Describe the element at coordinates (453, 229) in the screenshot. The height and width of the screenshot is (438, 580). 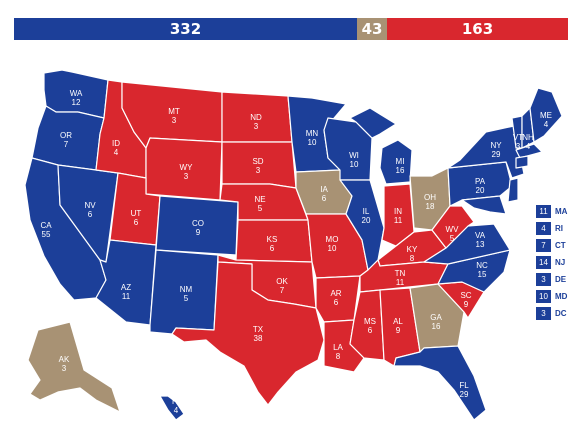
I see `state-label-wv: WV` at that location.